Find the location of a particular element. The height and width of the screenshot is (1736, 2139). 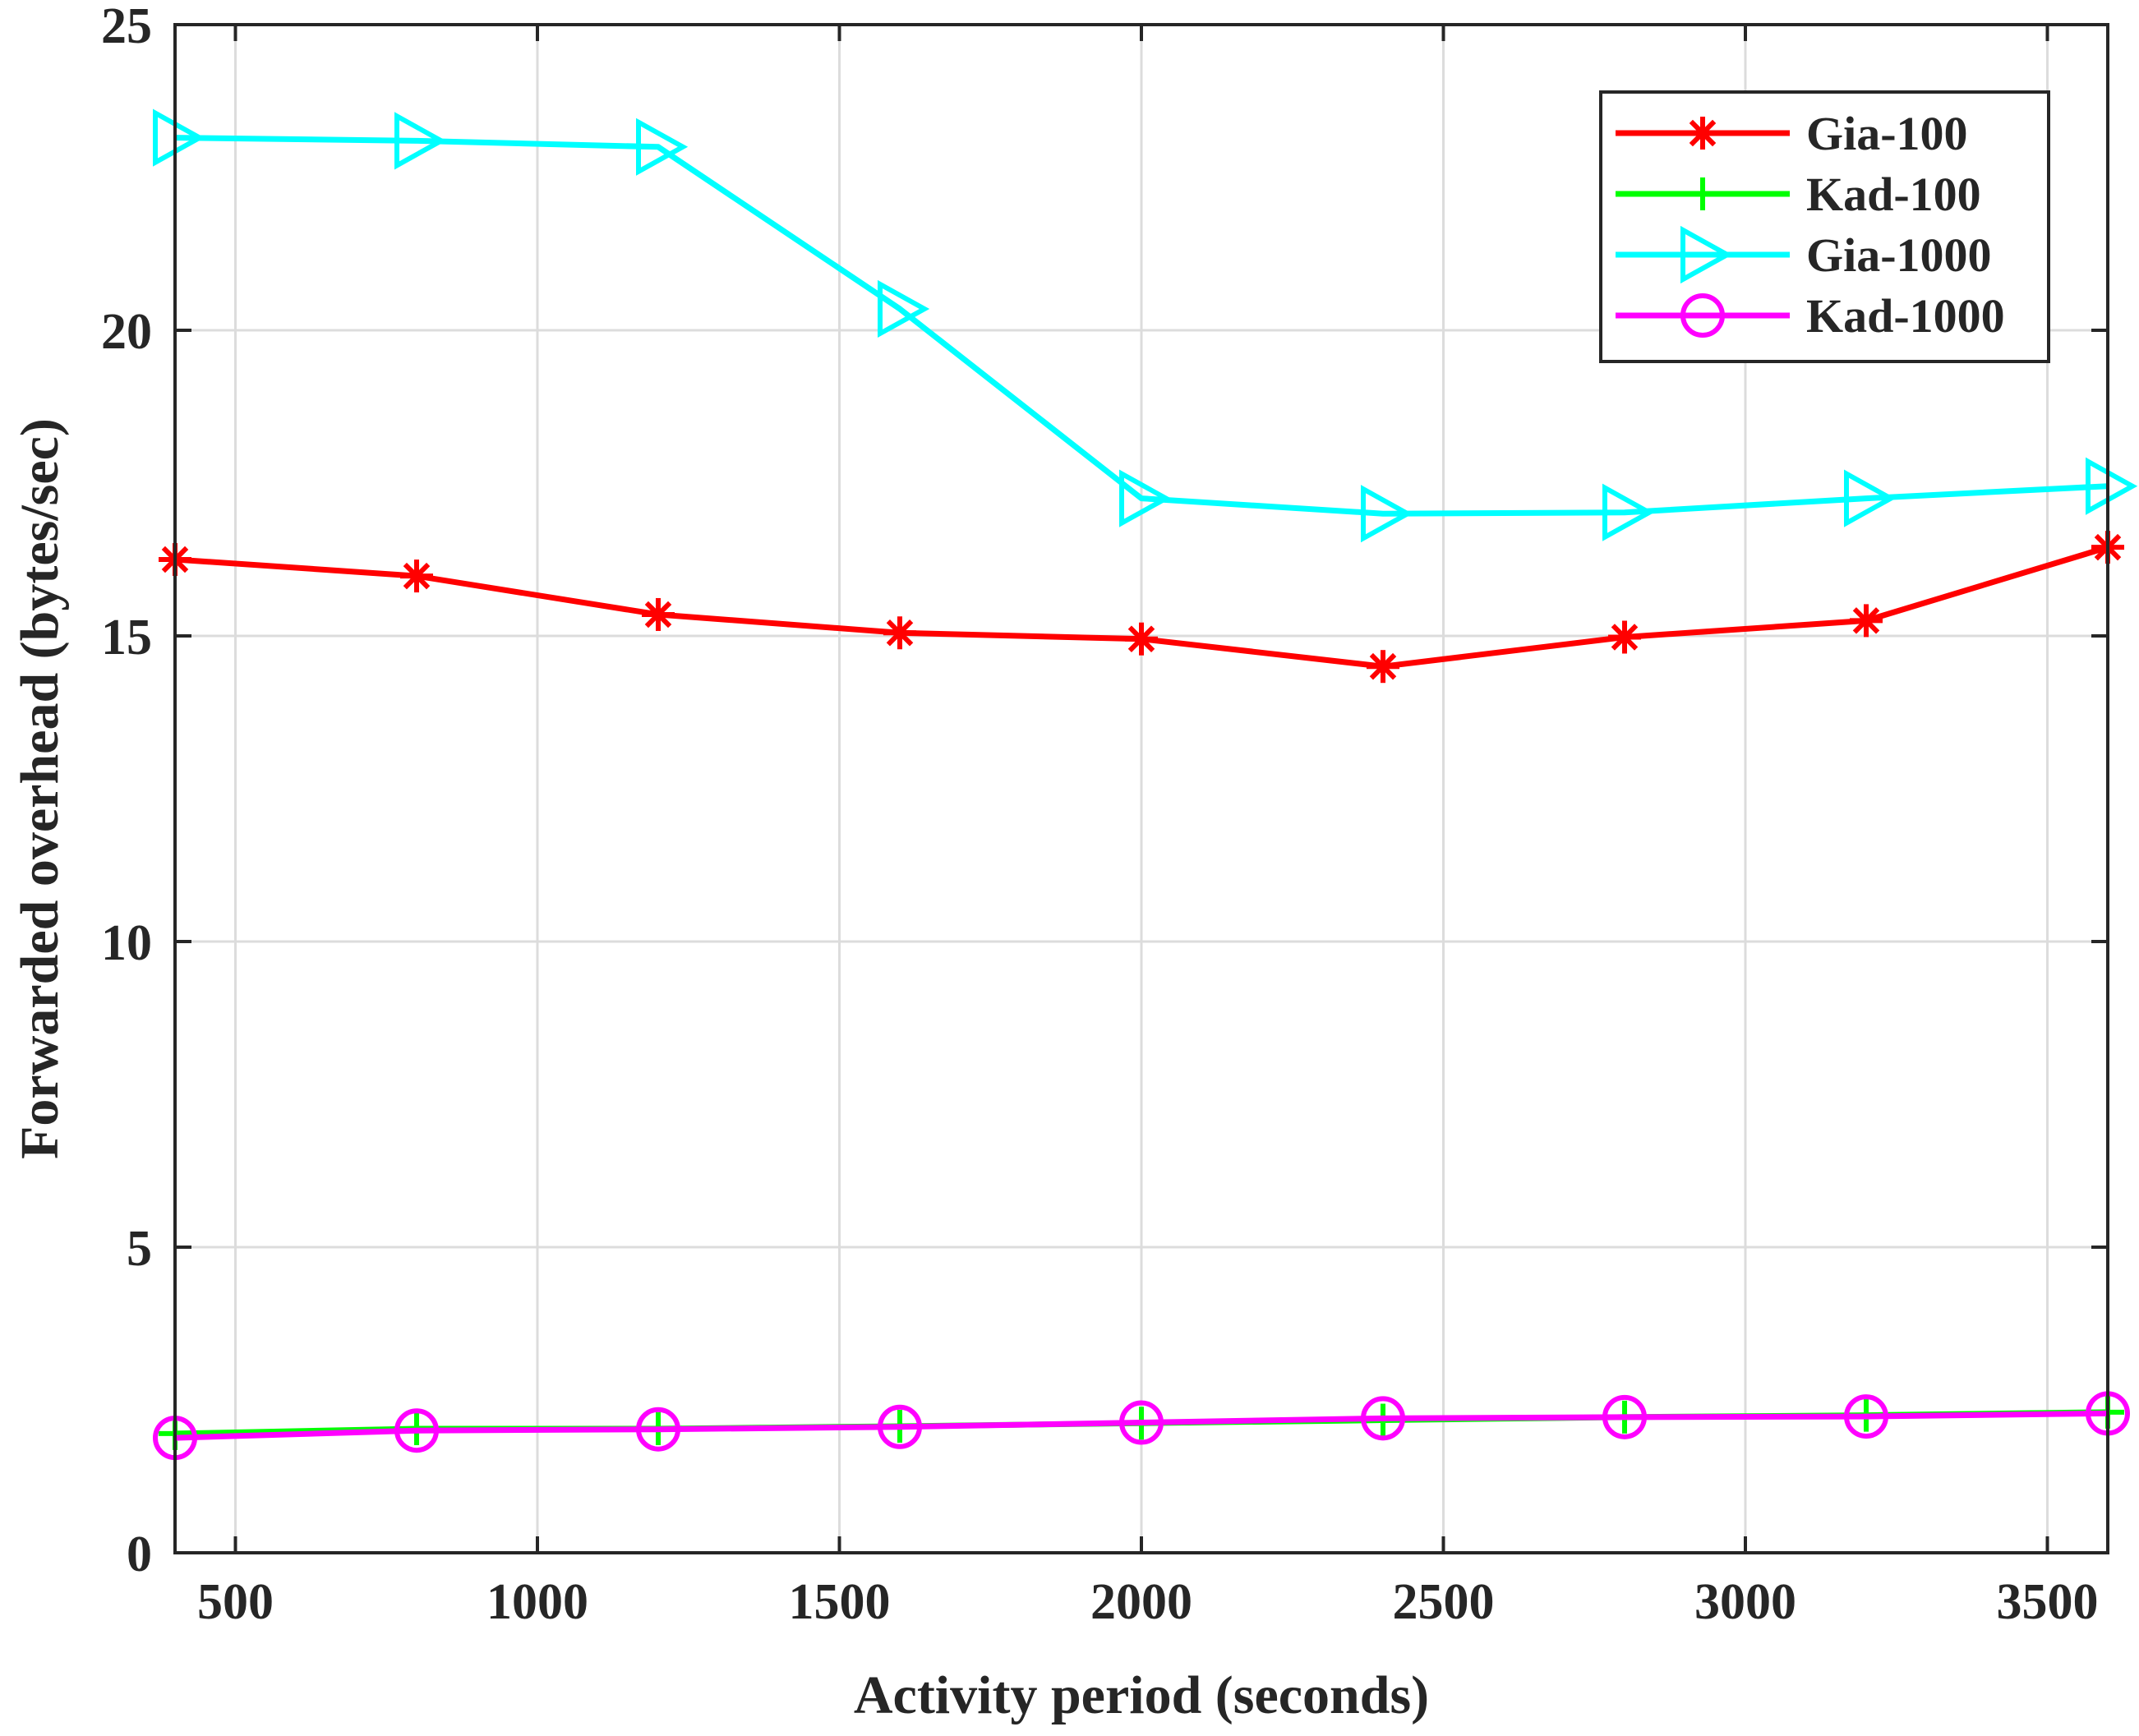

legend-label: Gia-1000 is located at coordinates (1899, 255).